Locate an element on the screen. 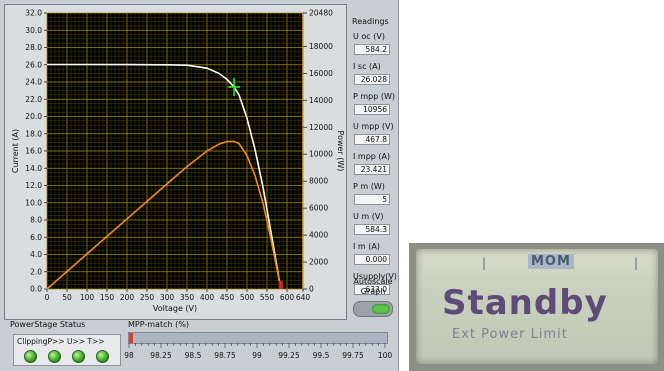 The height and width of the screenshot is (371, 664). x-tick-label: 100 is located at coordinates (87, 297).